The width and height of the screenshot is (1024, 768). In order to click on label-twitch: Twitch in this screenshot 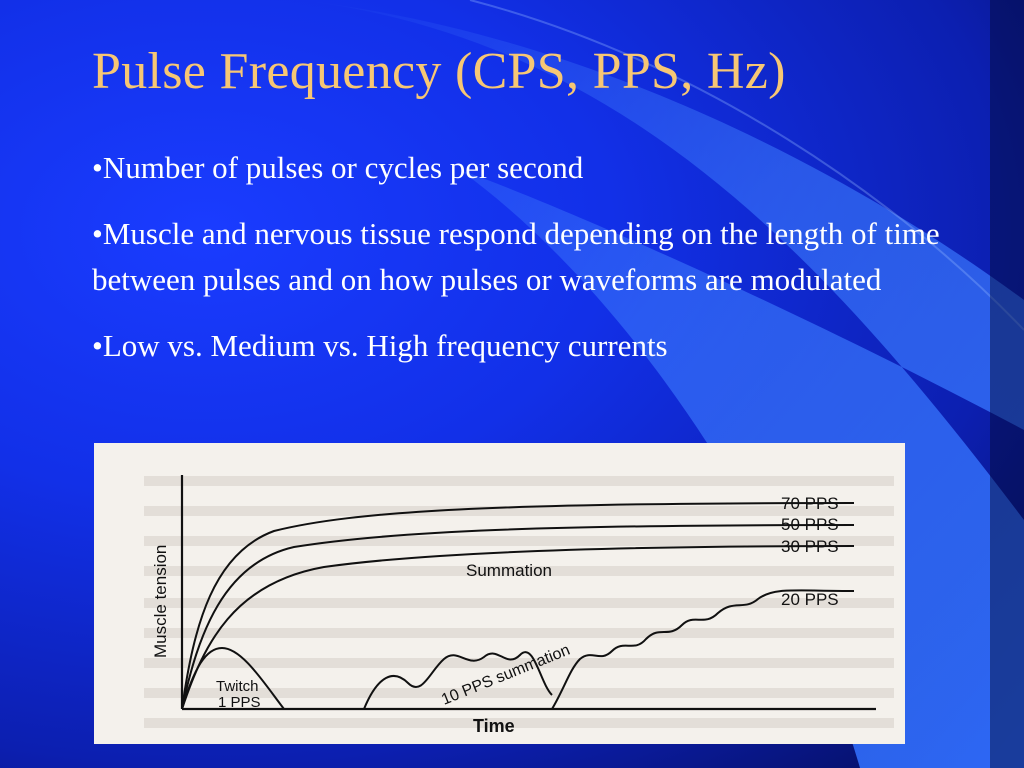, I will do `click(237, 686)`.